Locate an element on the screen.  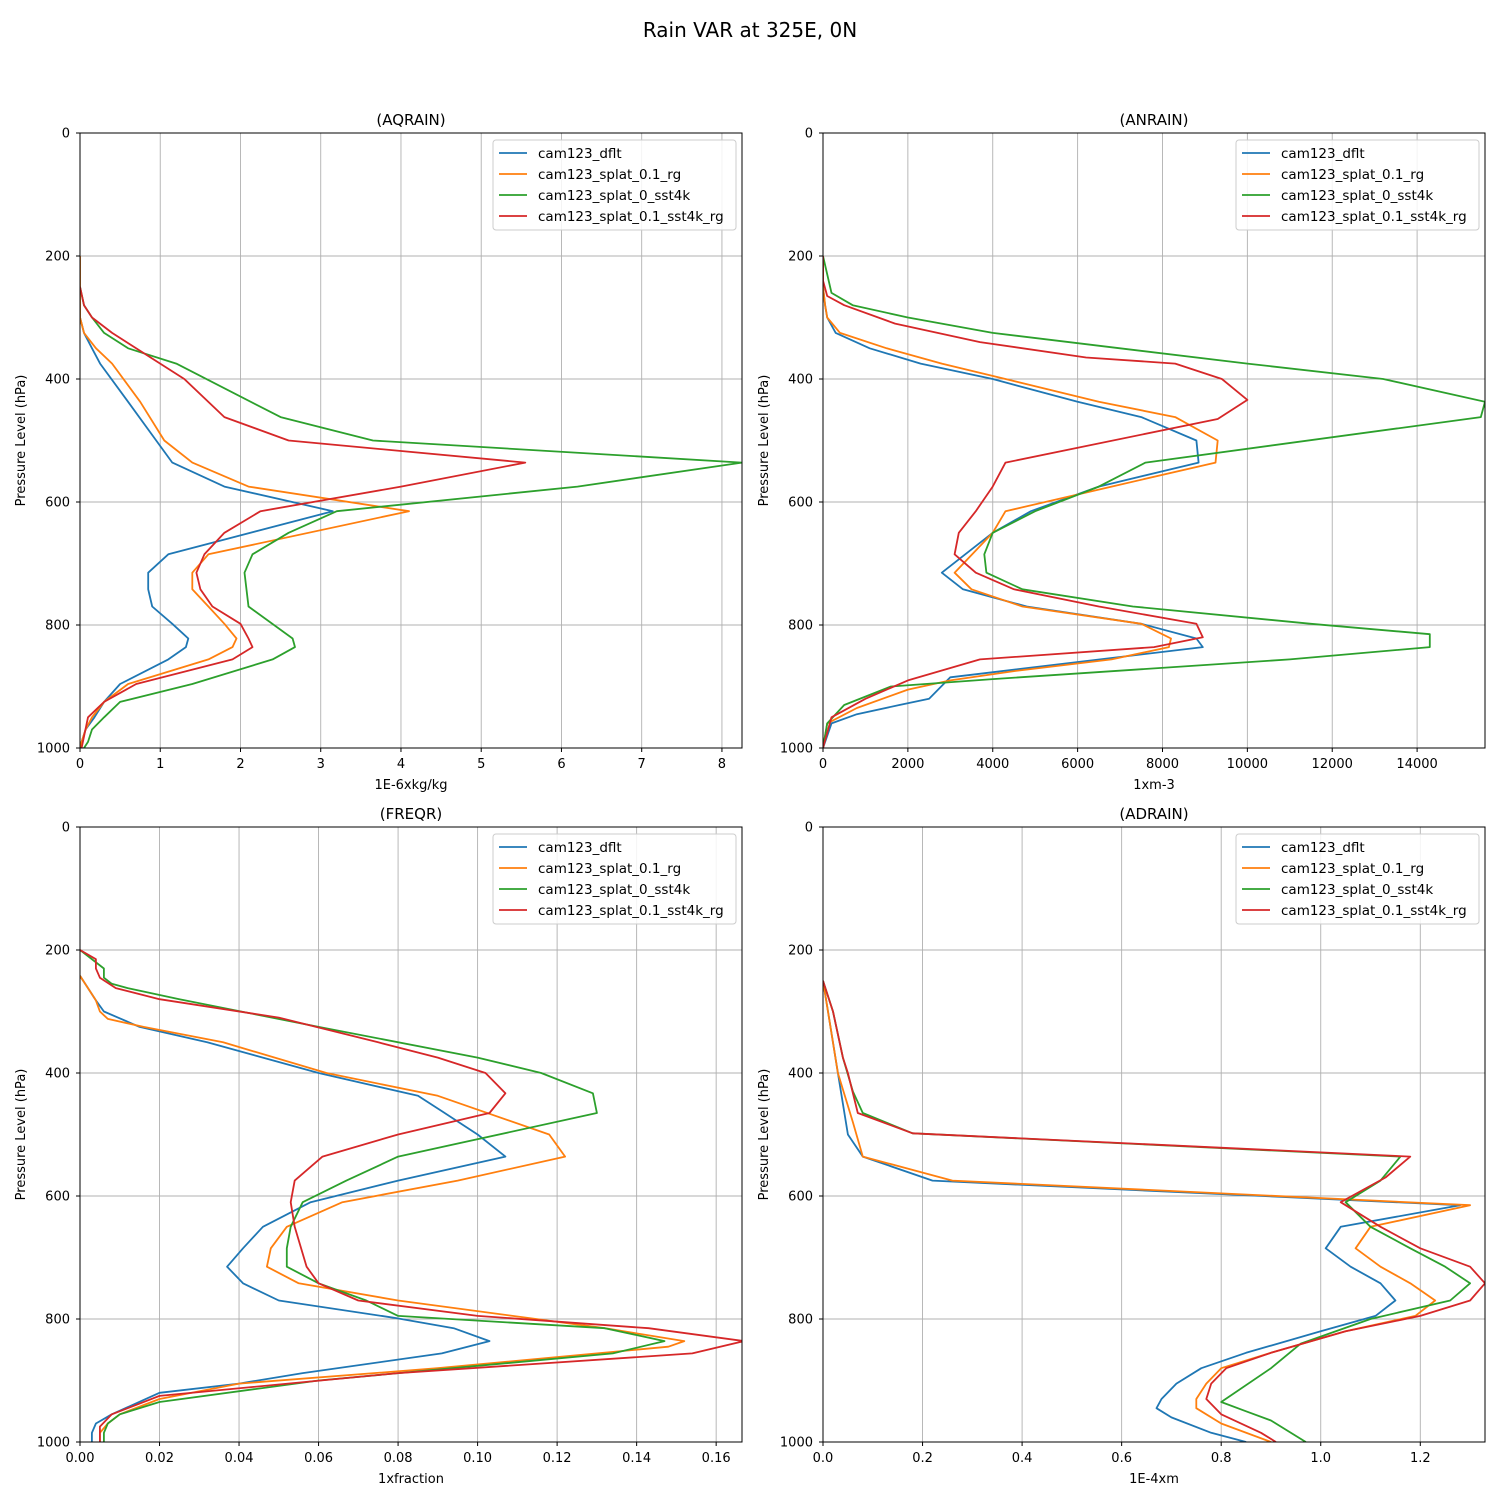
x-tick-label: 0.2 is located at coordinates (922, 1458).